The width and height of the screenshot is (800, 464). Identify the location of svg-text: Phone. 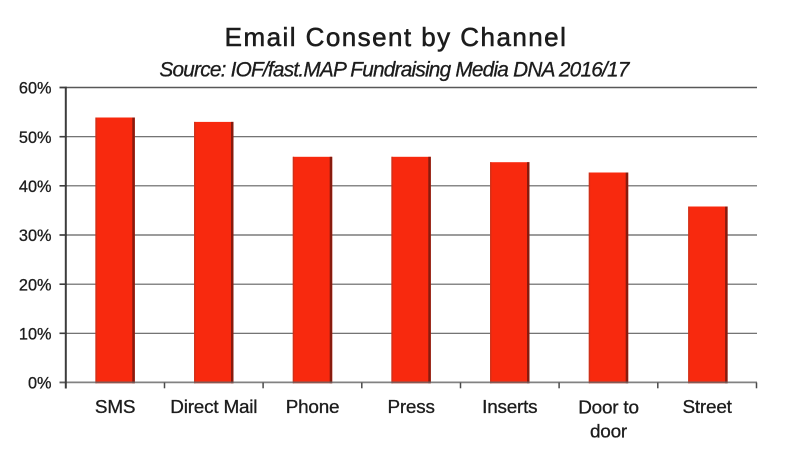
(313, 407).